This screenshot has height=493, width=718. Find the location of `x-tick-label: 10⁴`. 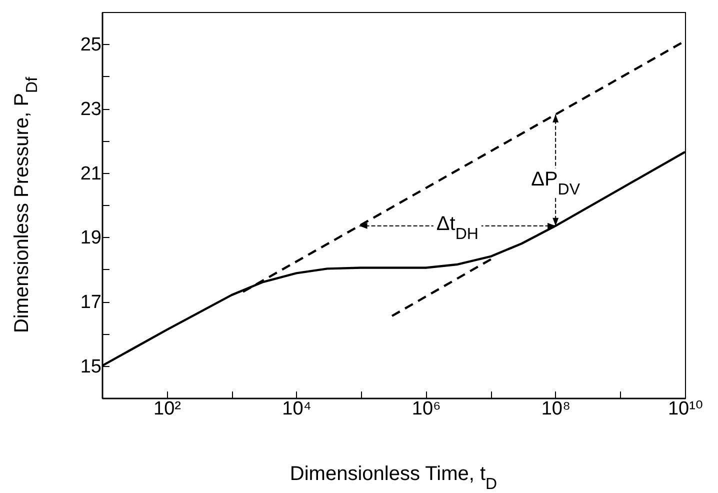

x-tick-label: 10⁴ is located at coordinates (297, 409).